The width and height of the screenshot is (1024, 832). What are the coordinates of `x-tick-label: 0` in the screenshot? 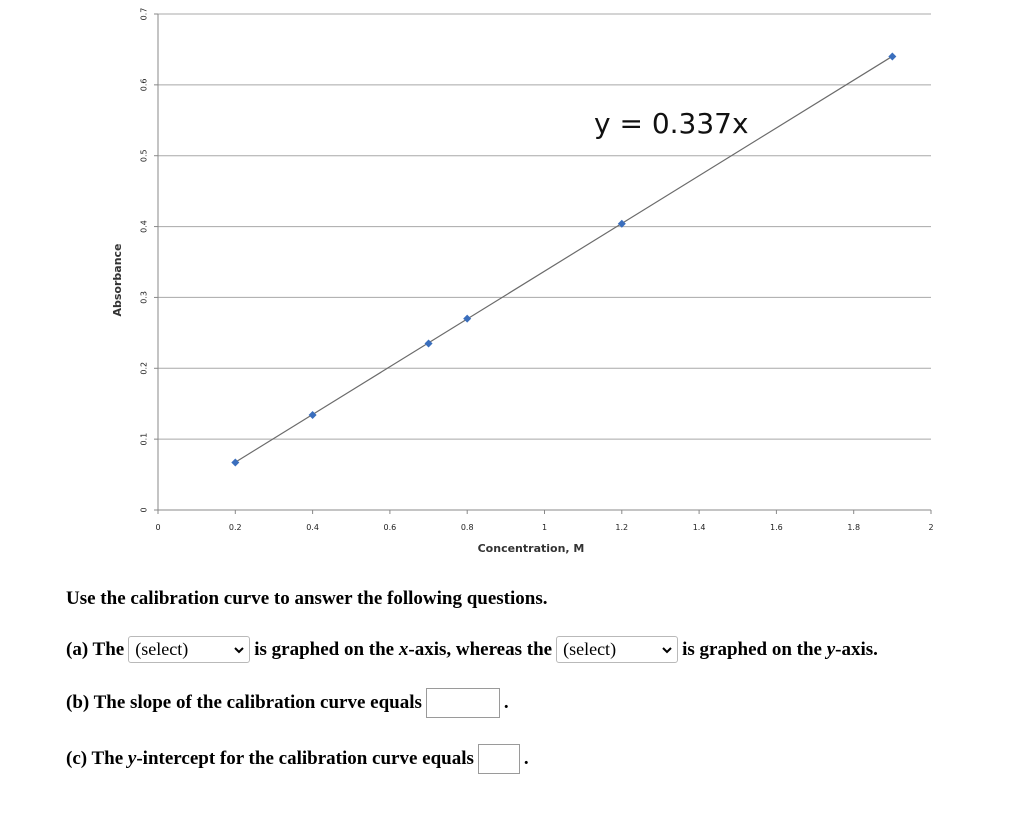 It's located at (157, 527).